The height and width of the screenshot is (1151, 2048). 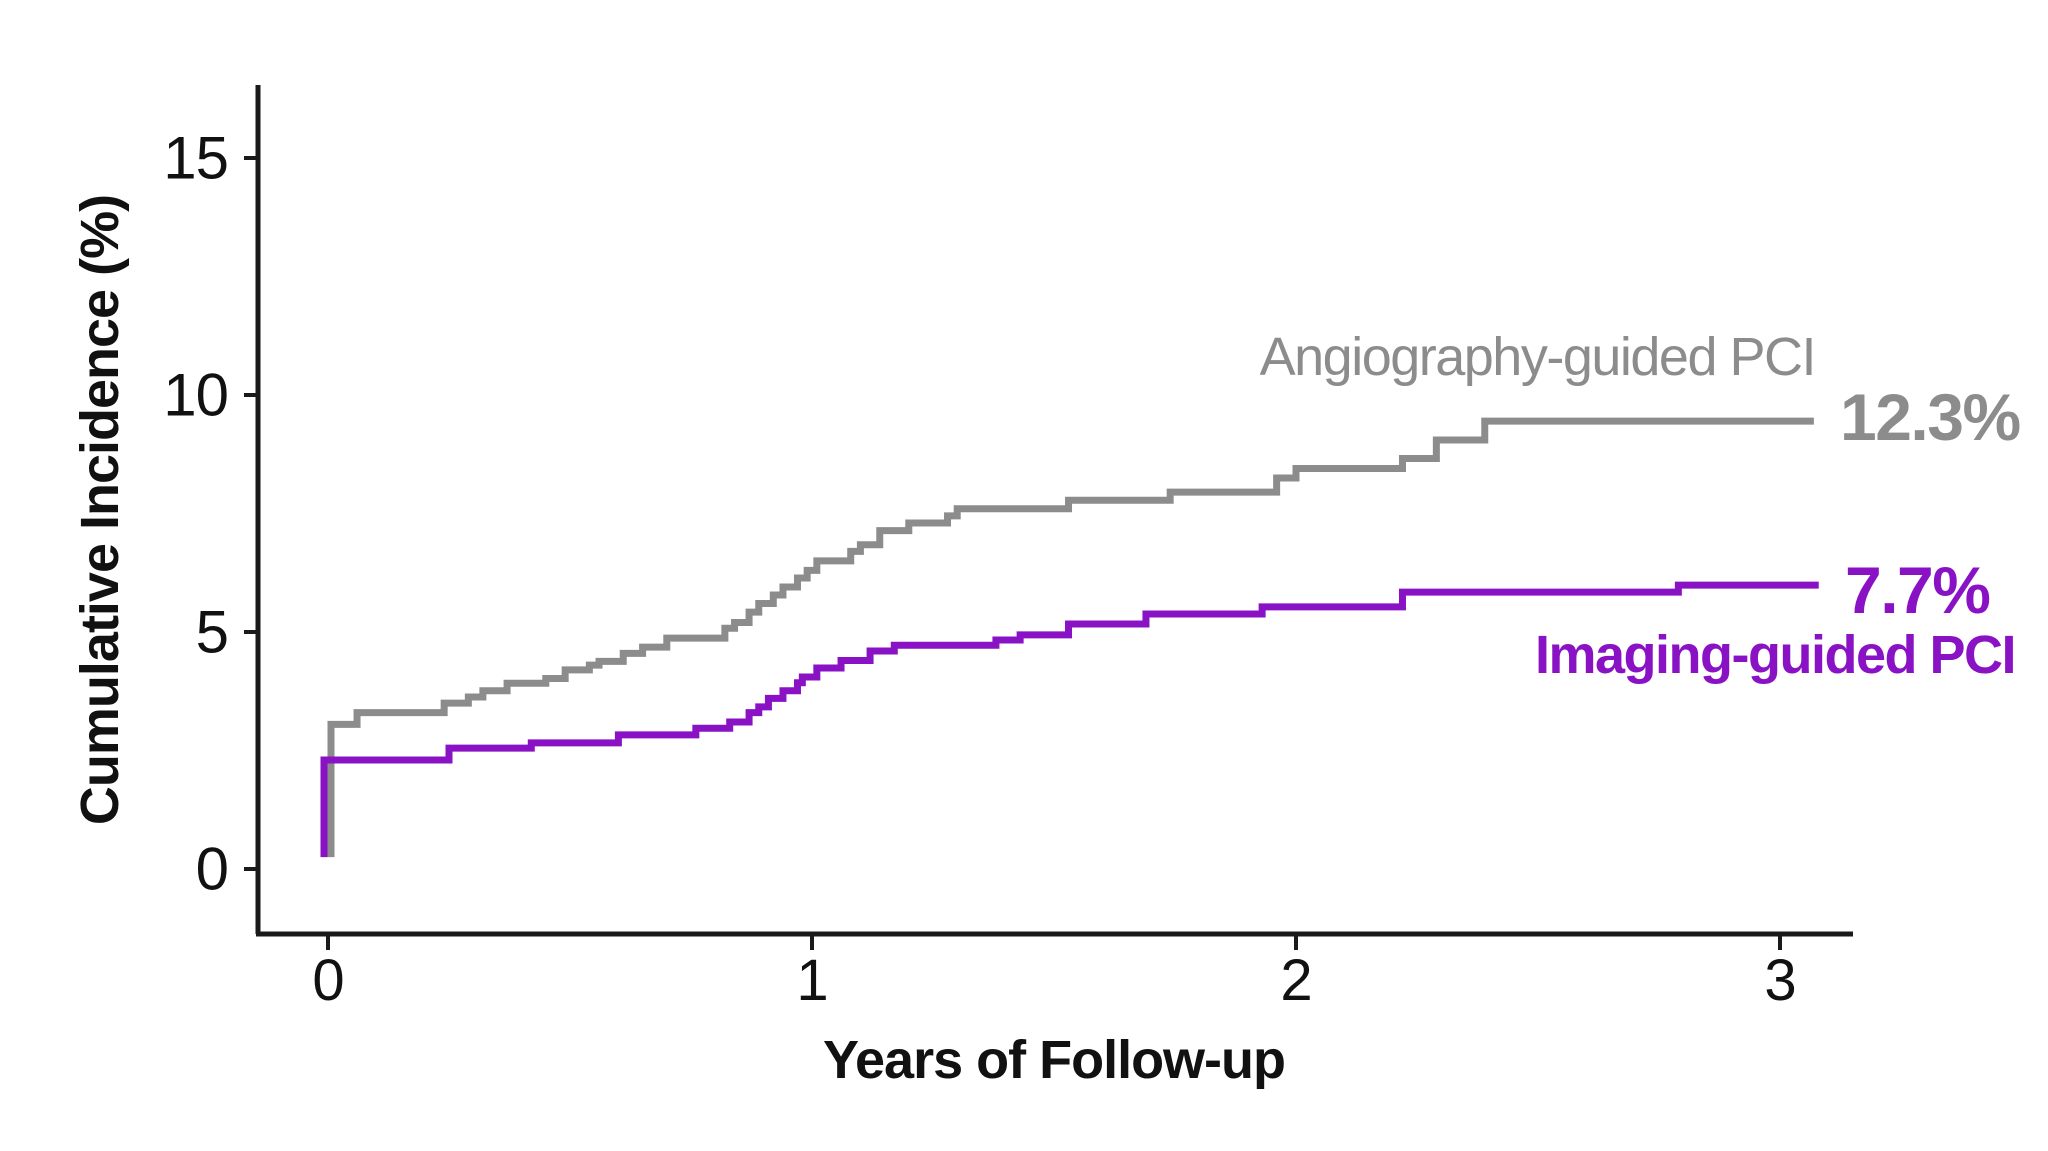 What do you see at coordinates (212, 869) in the screenshot?
I see `y-tick-label-0: 0` at bounding box center [212, 869].